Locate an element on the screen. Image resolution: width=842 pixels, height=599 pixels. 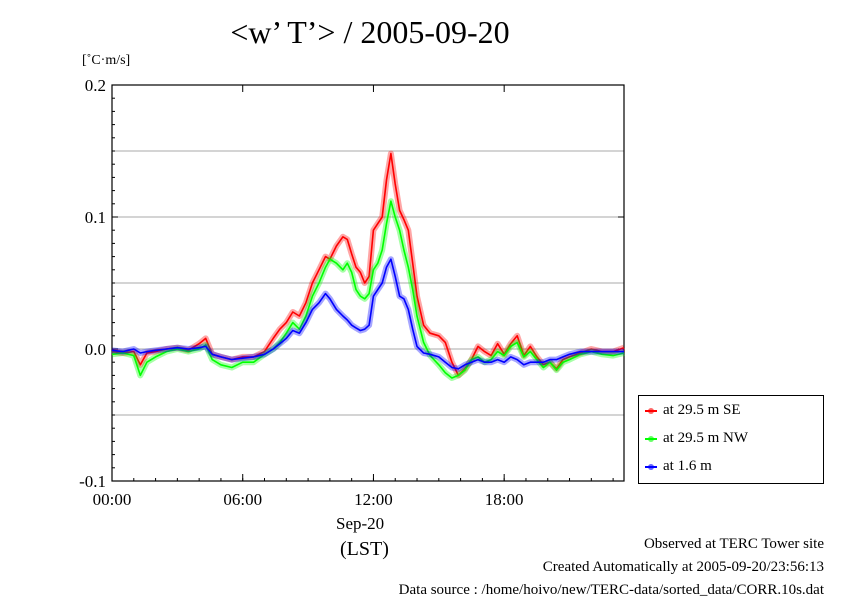
x-axis-timezone-label: (LST) is located at coordinates (364, 549).